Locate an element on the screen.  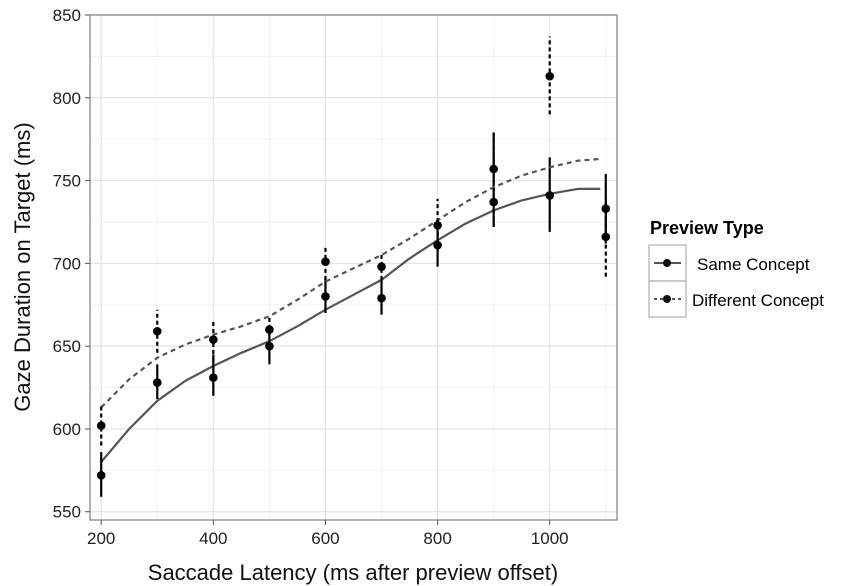
y-tick-label: 750 is located at coordinates (67, 181).